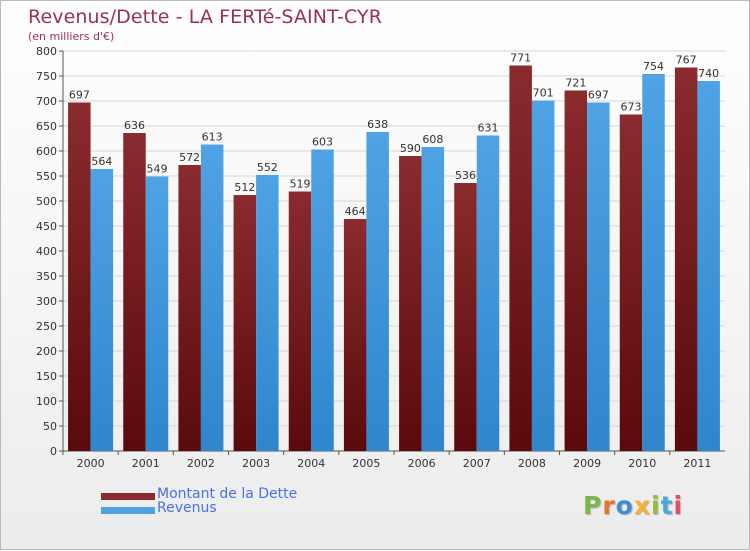  Describe the element at coordinates (212, 137) in the screenshot. I see `data-label-revenus: 613` at that location.